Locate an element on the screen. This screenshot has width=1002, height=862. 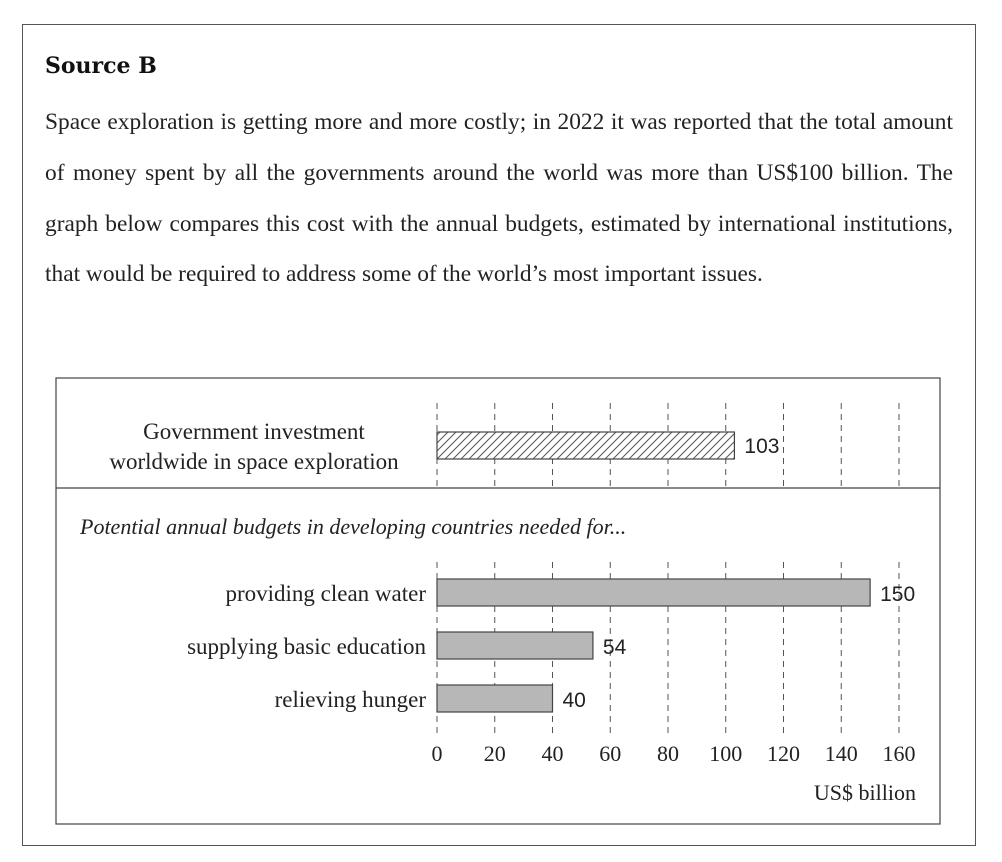
x-axis-unit-label: US$ billion is located at coordinates (865, 792).